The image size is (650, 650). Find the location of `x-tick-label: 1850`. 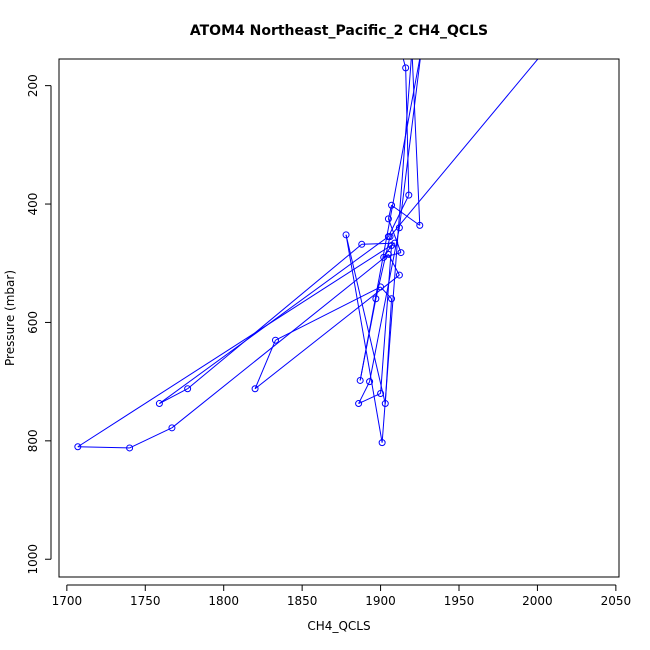

x-tick-label: 1850 is located at coordinates (302, 601).